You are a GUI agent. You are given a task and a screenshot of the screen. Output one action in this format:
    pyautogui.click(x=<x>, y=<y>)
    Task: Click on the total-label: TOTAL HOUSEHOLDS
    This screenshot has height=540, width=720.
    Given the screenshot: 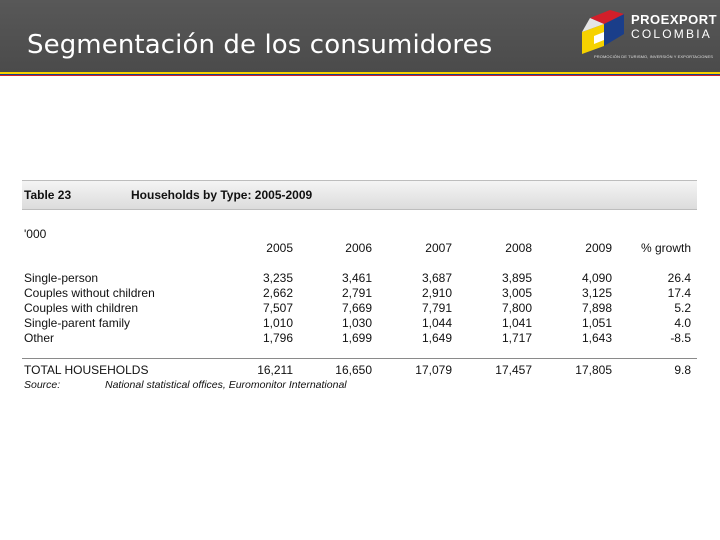 What is the action you would take?
    pyautogui.click(x=86, y=370)
    